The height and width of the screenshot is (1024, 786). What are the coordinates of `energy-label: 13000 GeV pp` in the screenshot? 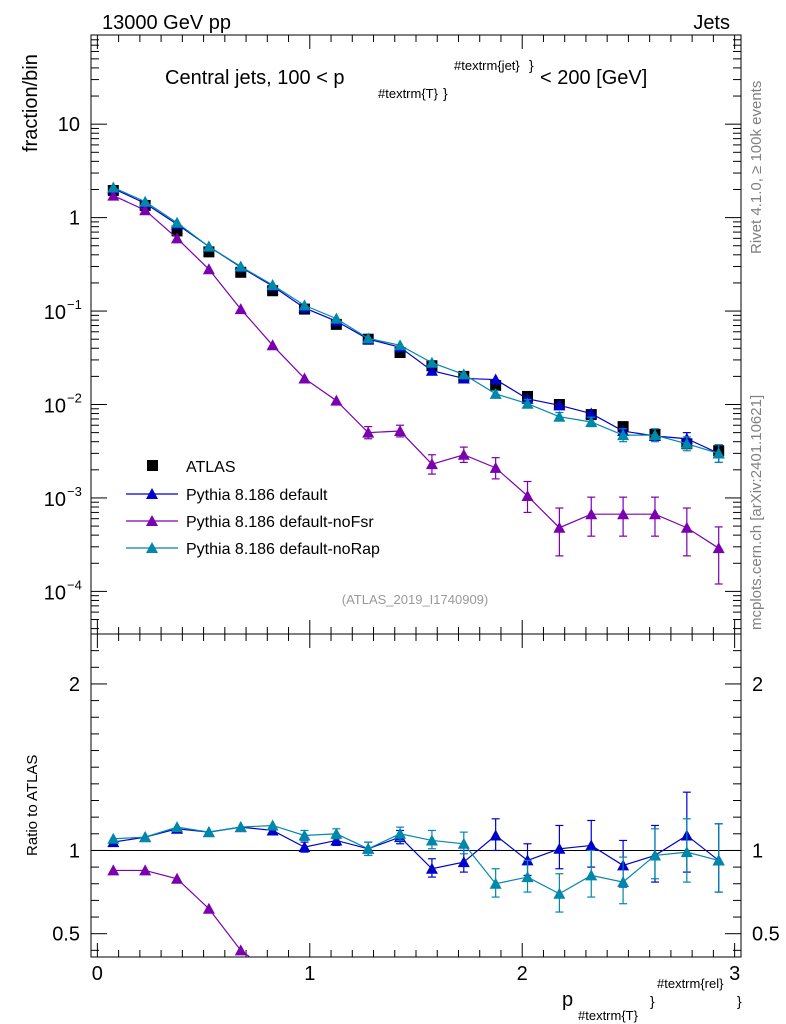 It's located at (166, 23).